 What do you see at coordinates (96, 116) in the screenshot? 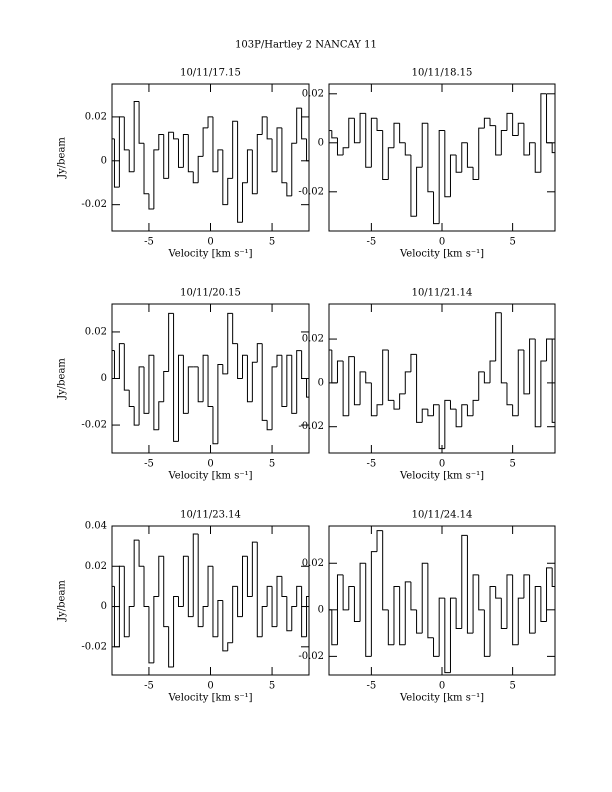
I see `y-tick-label: 0.02` at bounding box center [96, 116].